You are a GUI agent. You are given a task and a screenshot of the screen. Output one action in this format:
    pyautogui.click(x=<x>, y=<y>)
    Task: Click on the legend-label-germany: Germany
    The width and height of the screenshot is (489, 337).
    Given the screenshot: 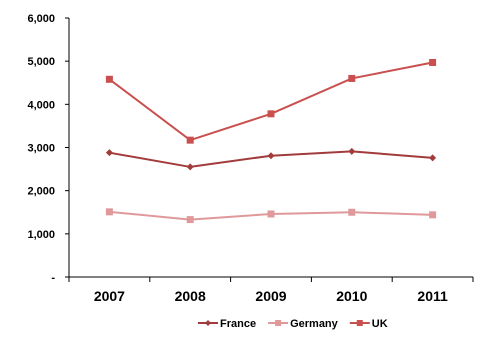 What is the action you would take?
    pyautogui.click(x=314, y=324)
    